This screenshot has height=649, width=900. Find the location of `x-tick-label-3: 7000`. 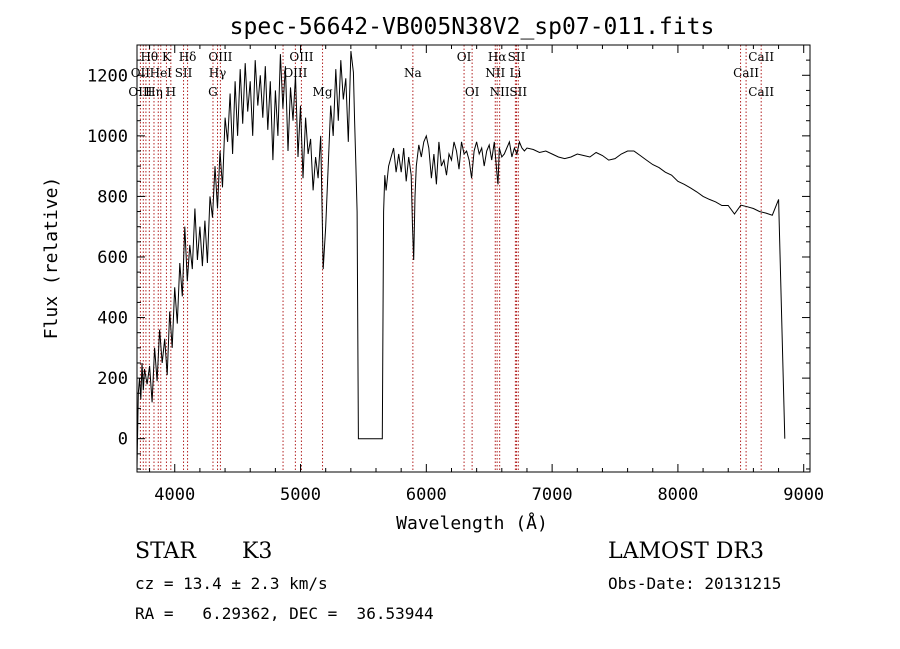

x-tick-label-3: 7000 is located at coordinates (552, 495).